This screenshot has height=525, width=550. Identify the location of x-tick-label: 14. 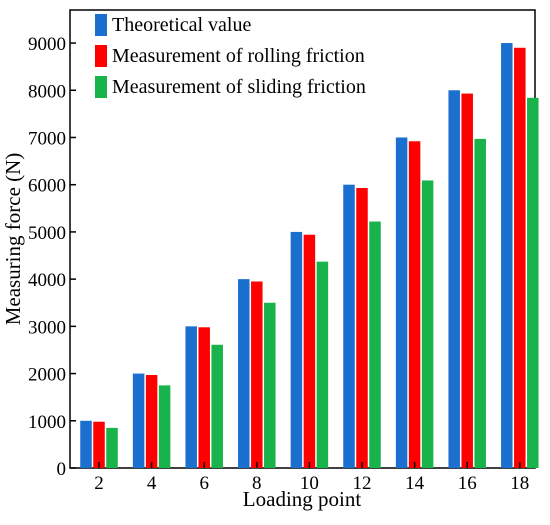
(415, 483).